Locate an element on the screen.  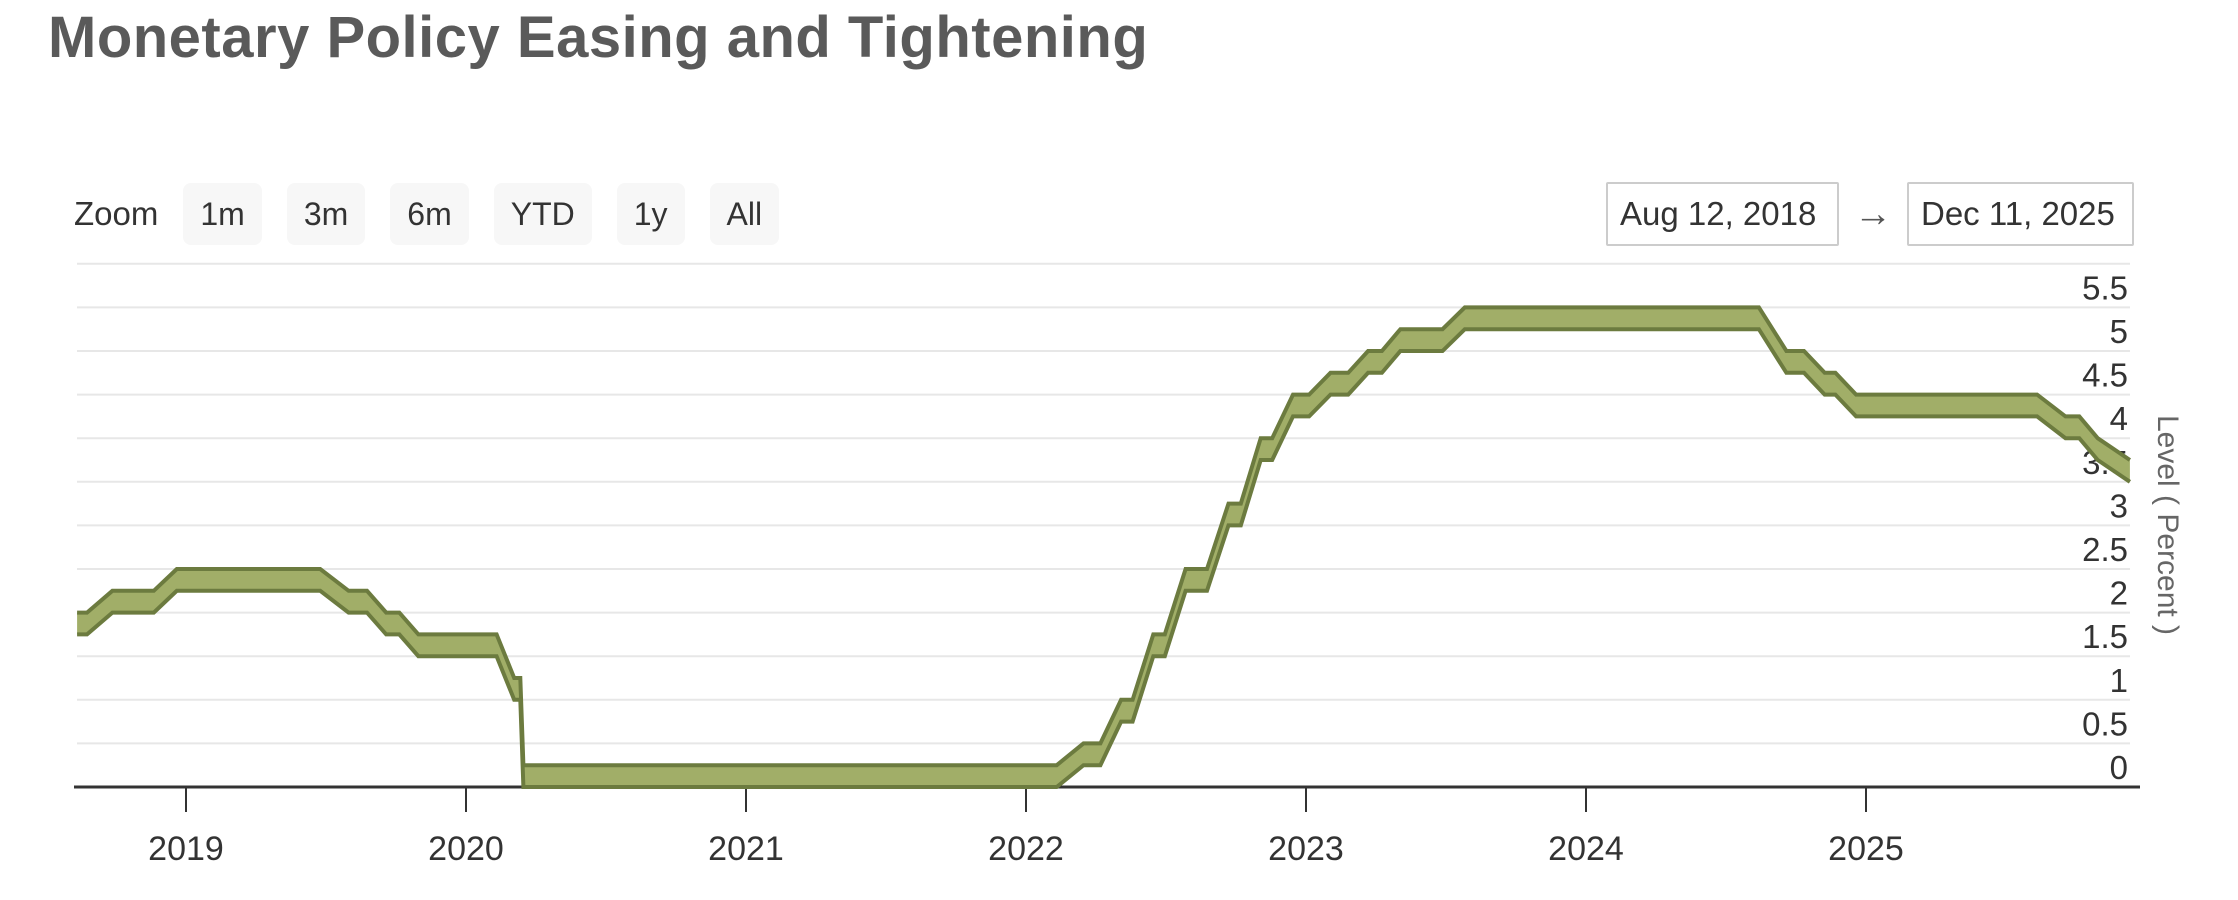
y-tick-label: 0.5 is located at coordinates (2105, 723).